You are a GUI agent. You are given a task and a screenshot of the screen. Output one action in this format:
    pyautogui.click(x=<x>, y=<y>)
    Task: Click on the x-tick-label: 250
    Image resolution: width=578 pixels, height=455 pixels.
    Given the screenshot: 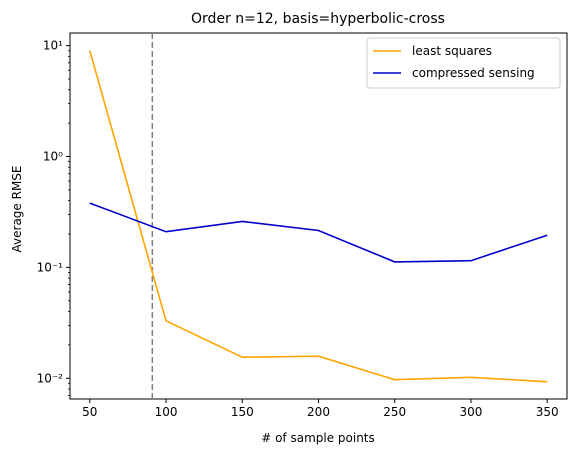 What is the action you would take?
    pyautogui.click(x=394, y=412)
    